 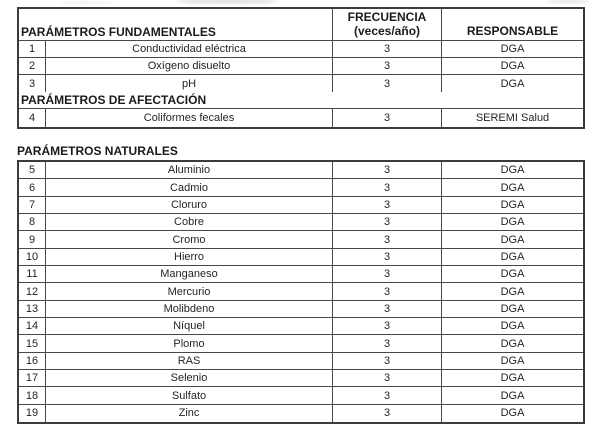 I want to click on parameter-name: Aluminio, so click(x=189, y=170).